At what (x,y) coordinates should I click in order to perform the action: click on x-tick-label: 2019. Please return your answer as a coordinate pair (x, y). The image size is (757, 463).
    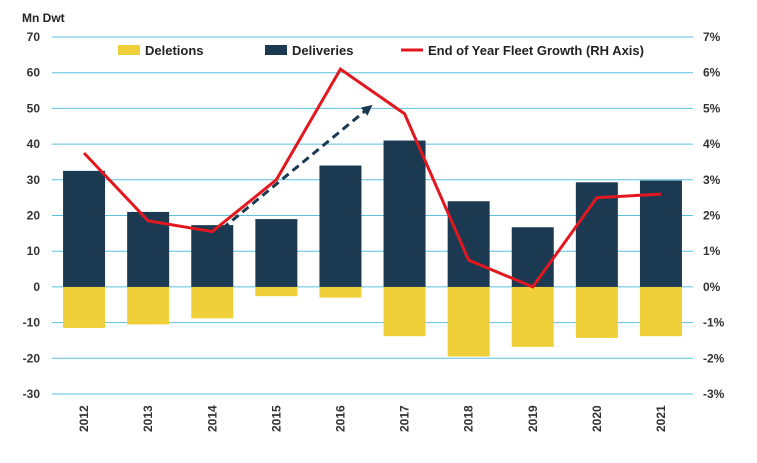
    Looking at the image, I should click on (533, 418).